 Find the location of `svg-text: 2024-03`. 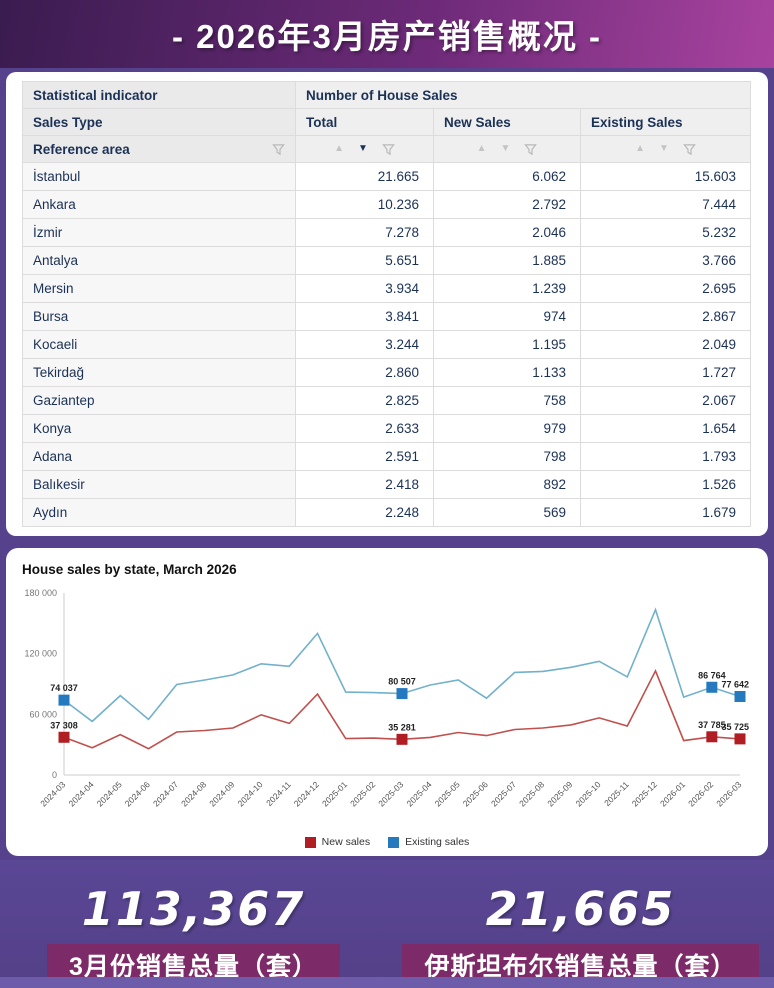

svg-text: 2024-03 is located at coordinates (52, 793).